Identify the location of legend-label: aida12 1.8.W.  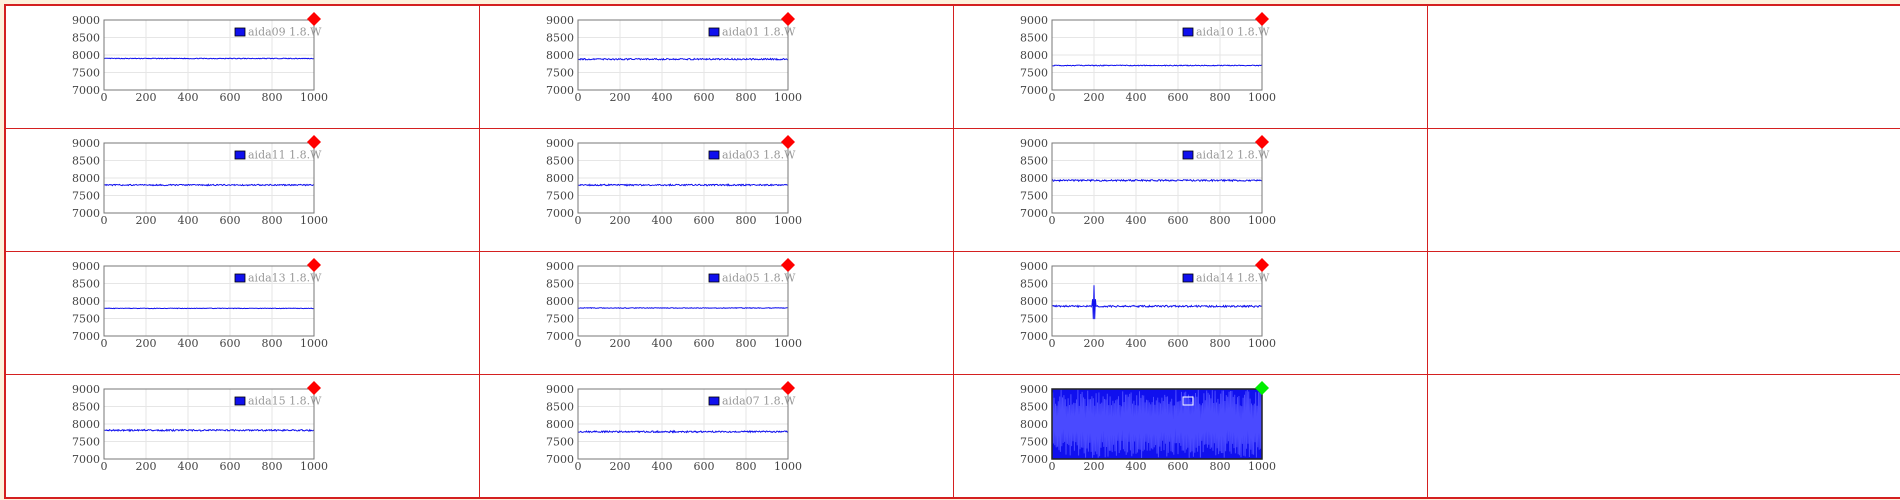
(1233, 155).